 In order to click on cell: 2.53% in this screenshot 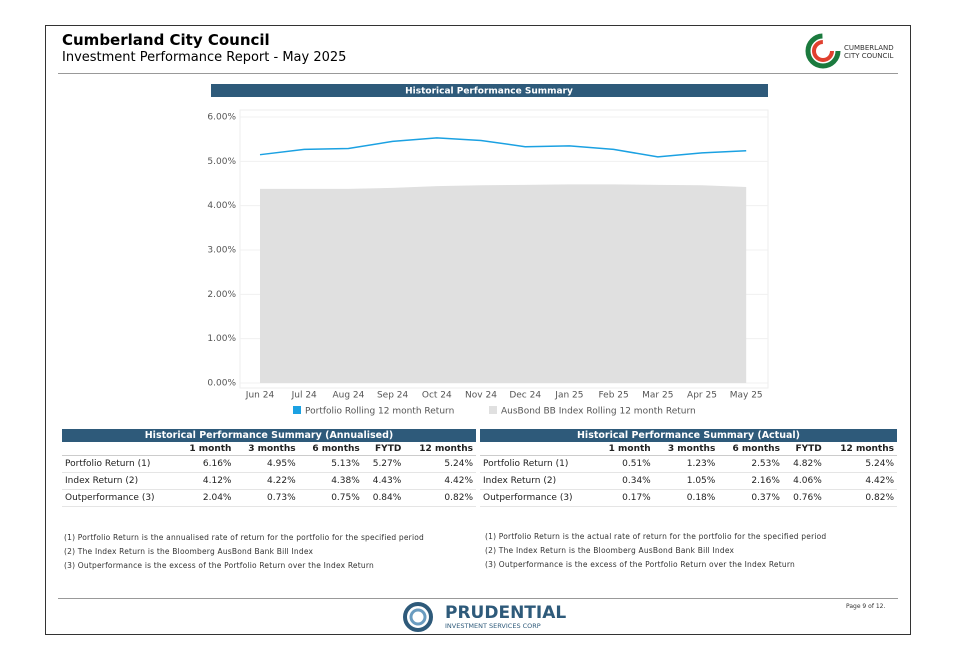, I will do `click(750, 464)`.